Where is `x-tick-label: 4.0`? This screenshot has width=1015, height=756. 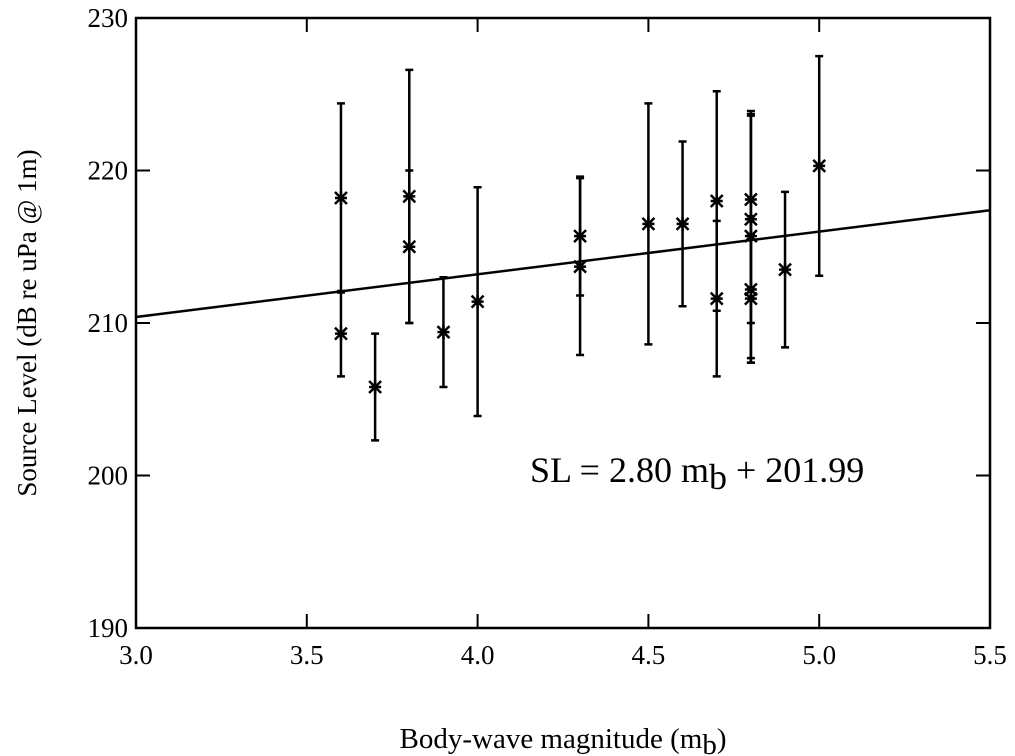
x-tick-label: 4.0 is located at coordinates (478, 655).